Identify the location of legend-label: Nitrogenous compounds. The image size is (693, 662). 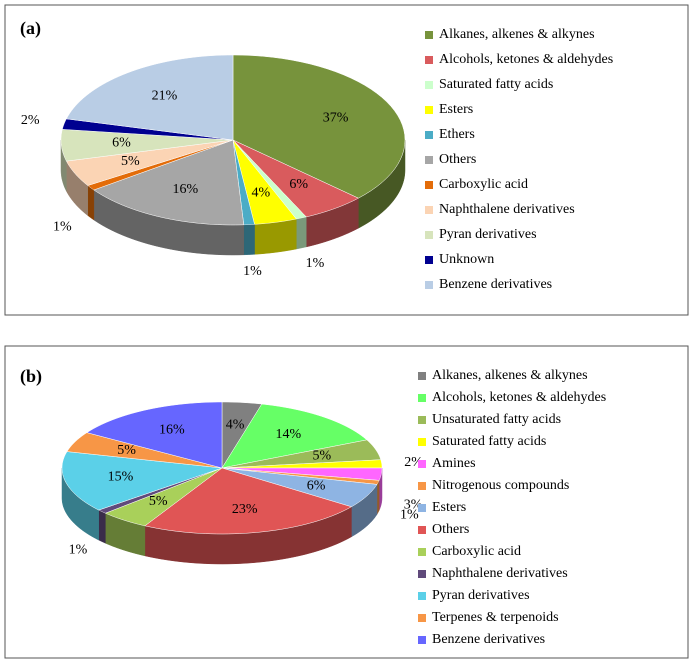
(500, 485).